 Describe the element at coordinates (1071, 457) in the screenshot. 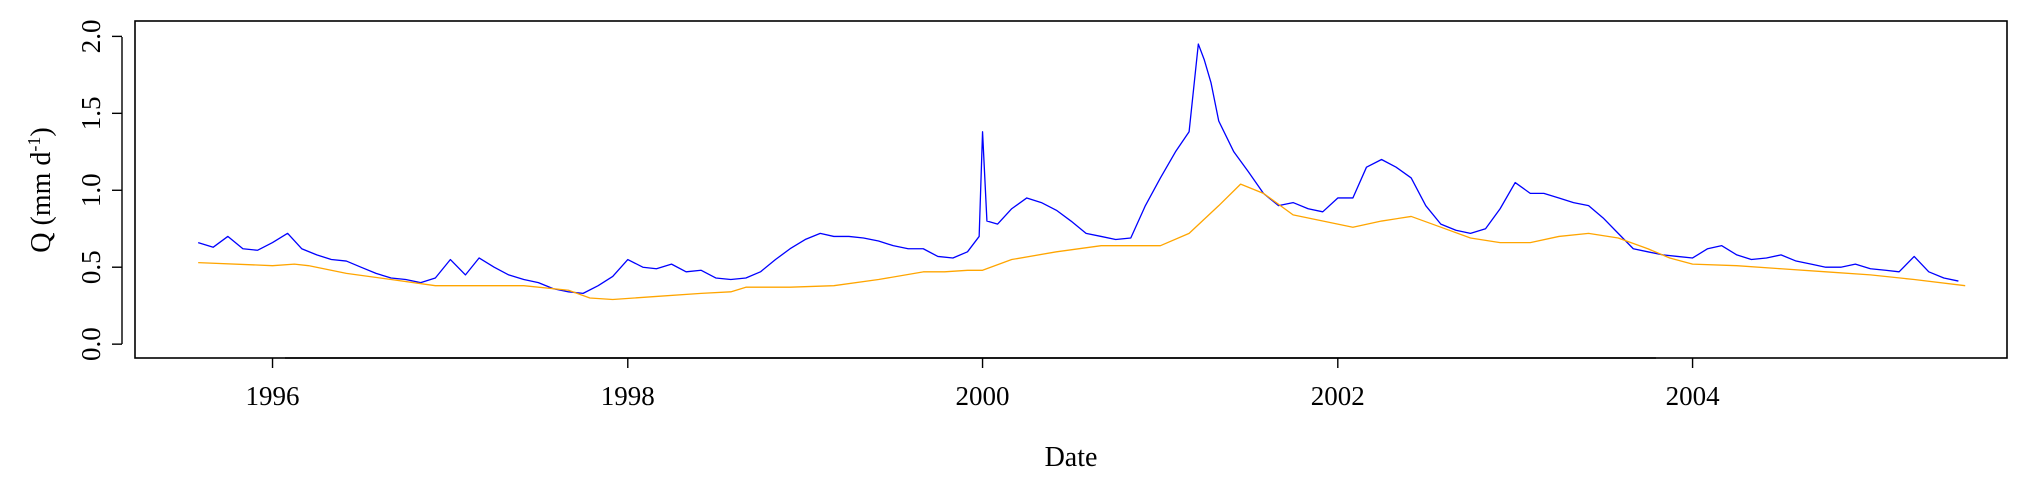

I see `x-axis-label: Date` at that location.